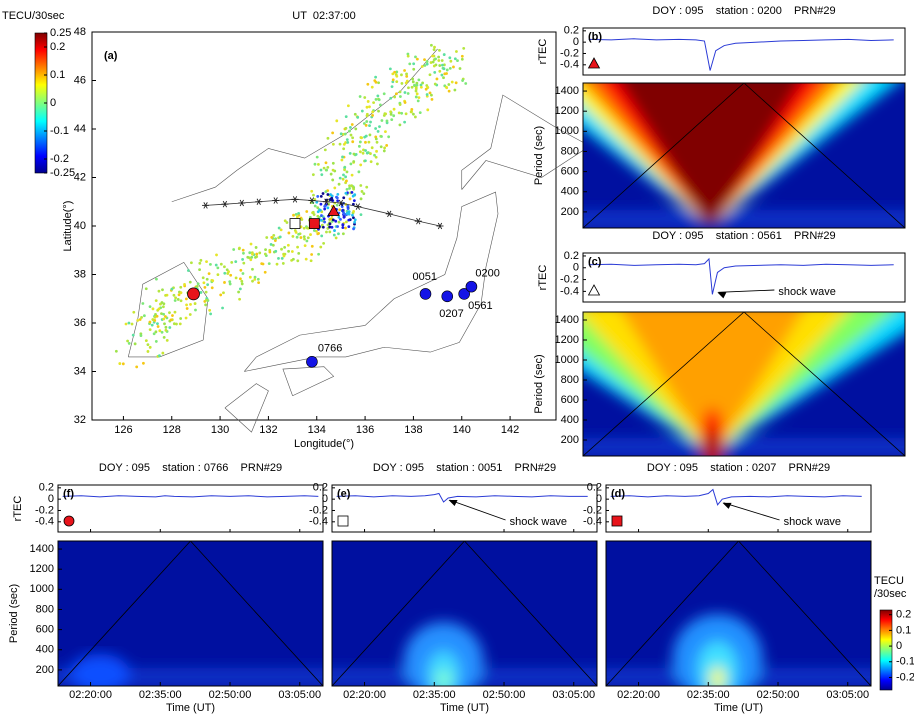  I want to click on tec-frame, so click(738, 508).